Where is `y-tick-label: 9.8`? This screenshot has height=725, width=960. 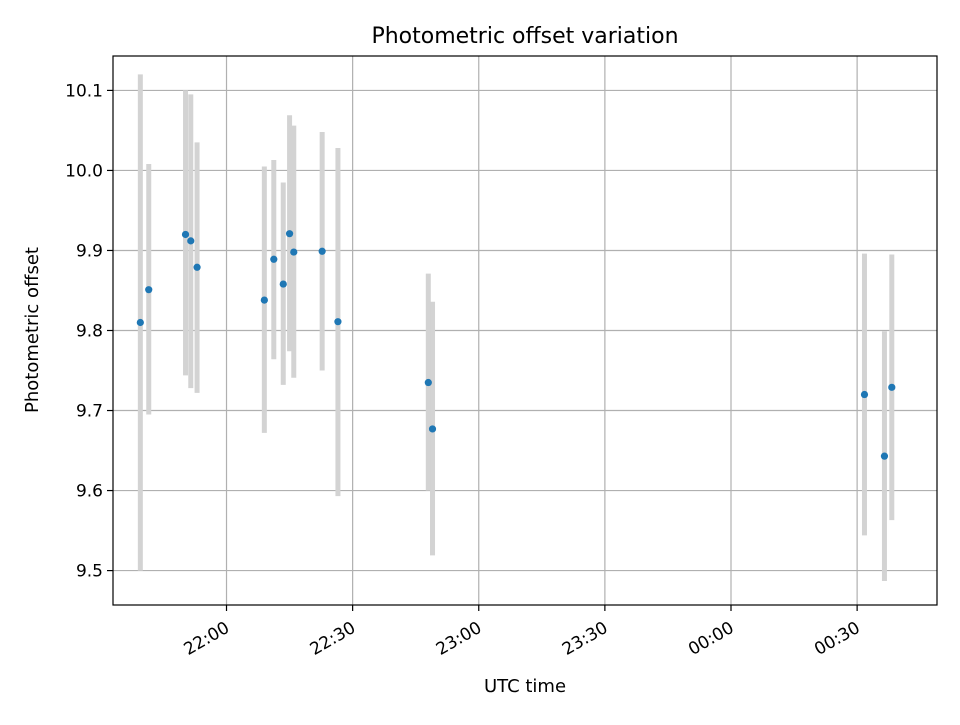 y-tick-label: 9.8 is located at coordinates (89, 332).